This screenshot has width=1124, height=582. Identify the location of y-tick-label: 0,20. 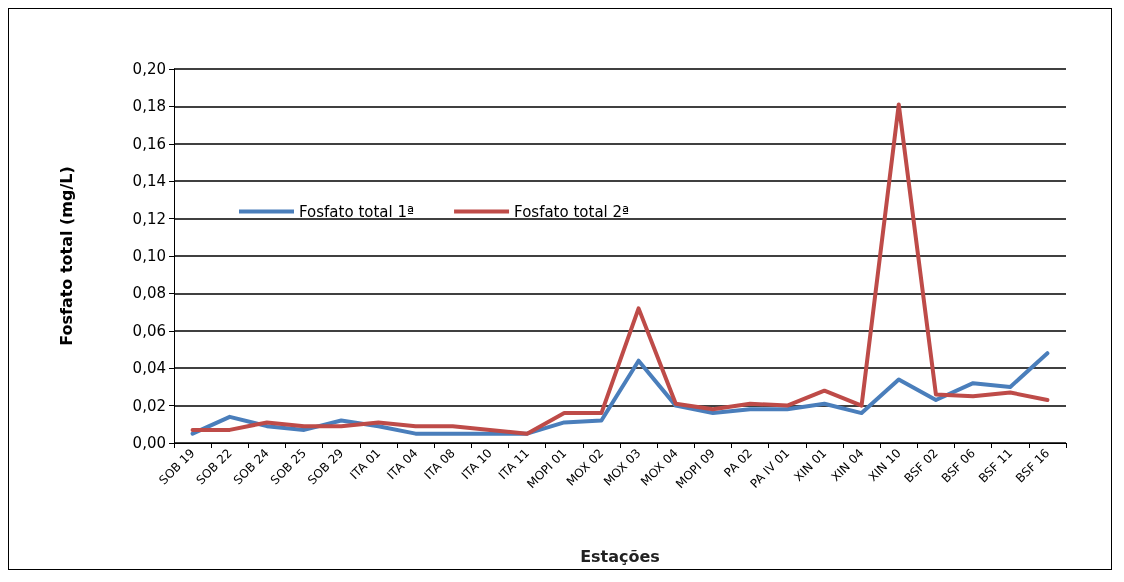
(149, 69).